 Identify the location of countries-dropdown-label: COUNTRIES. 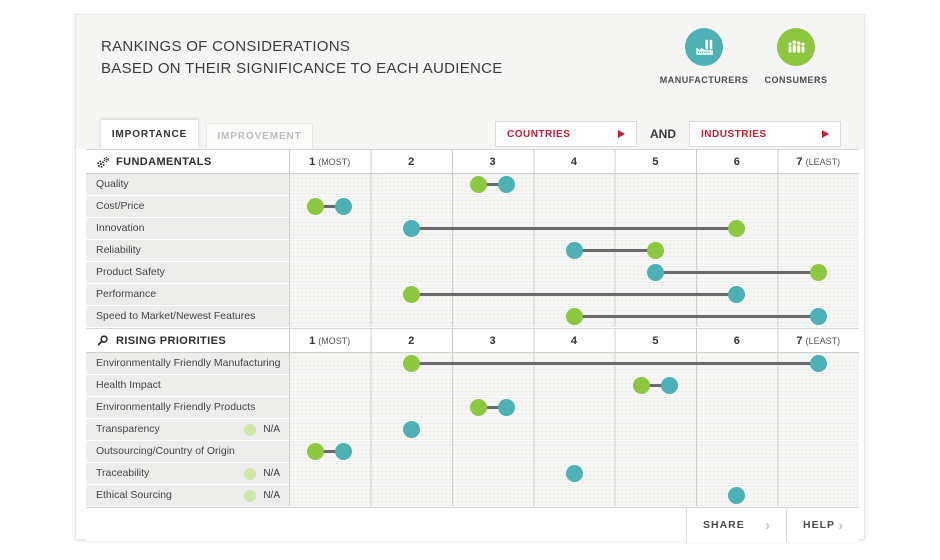
(539, 134).